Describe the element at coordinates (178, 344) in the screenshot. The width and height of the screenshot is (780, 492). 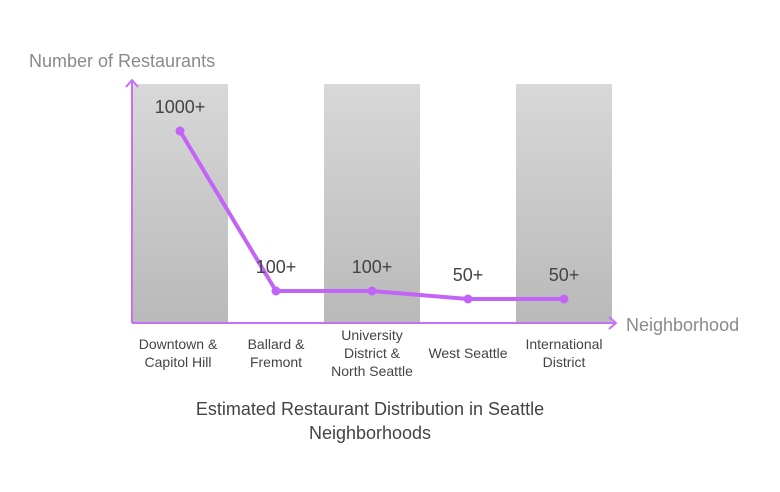
I see `x-tick-label: Downtown &` at that location.